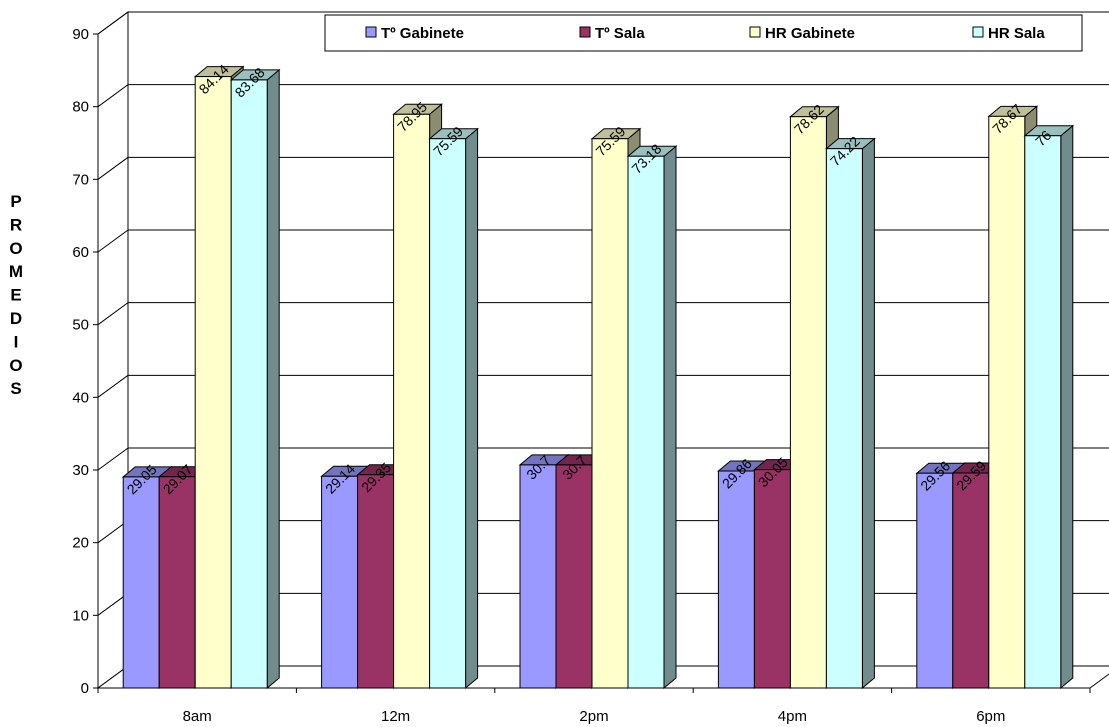 The height and width of the screenshot is (727, 1109). What do you see at coordinates (395, 716) in the screenshot?
I see `x-tick-label: 12m` at bounding box center [395, 716].